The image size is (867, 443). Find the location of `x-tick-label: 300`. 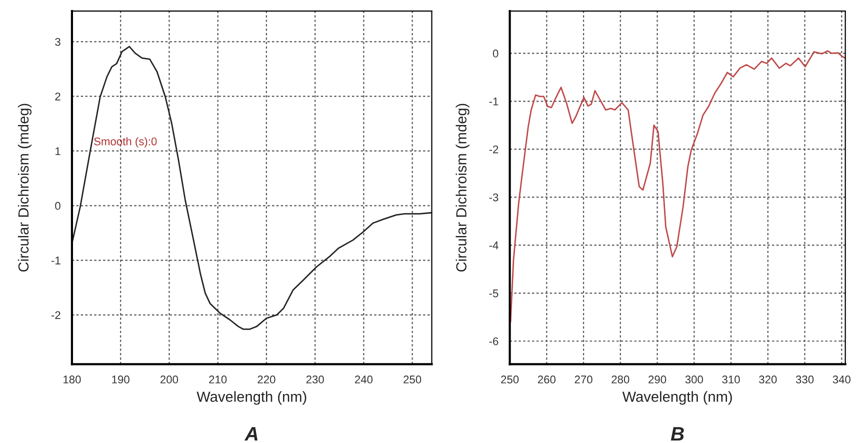

x-tick-label: 300 is located at coordinates (694, 380).